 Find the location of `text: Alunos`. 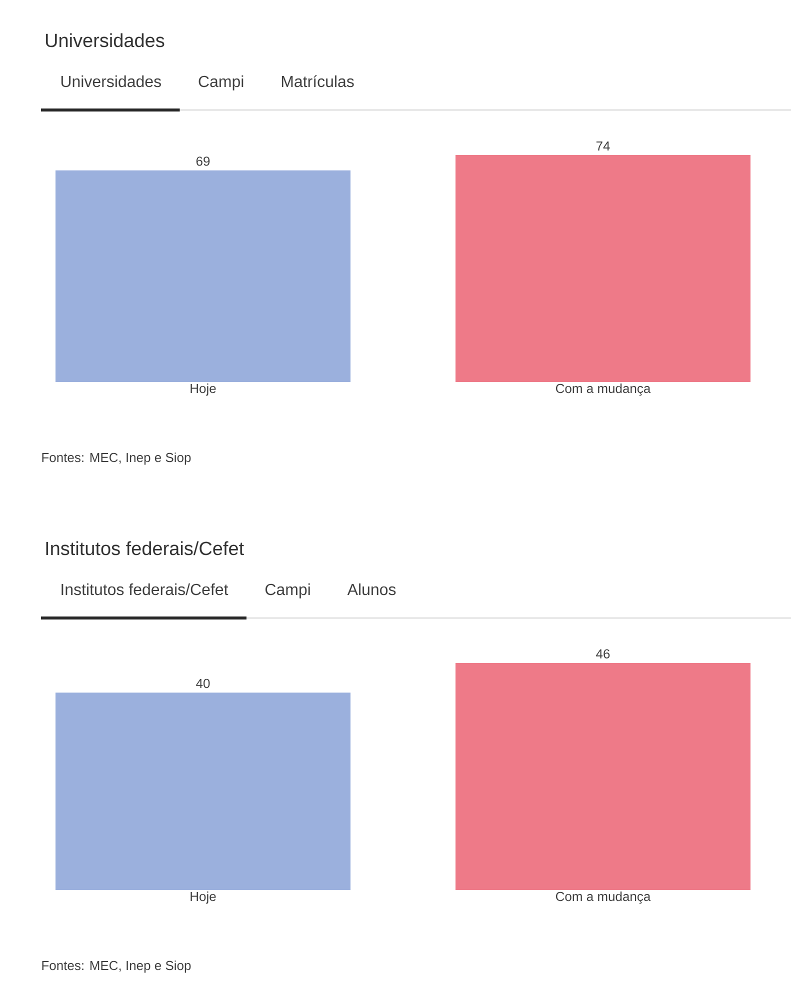

text: Alunos is located at coordinates (371, 589).